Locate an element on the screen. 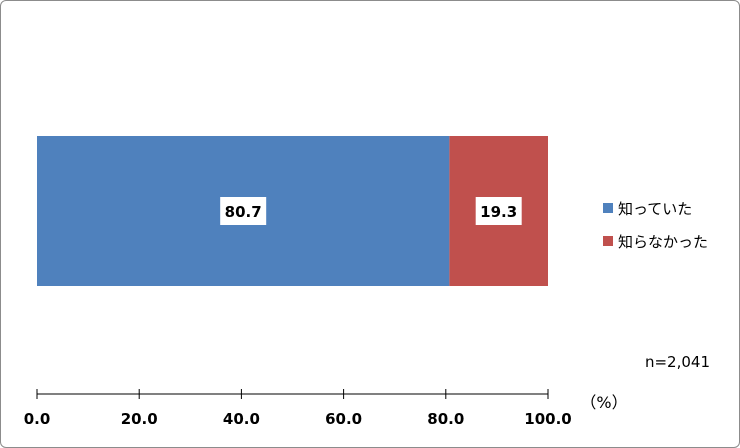  x-tick-label-2: 40.0 is located at coordinates (241, 419).